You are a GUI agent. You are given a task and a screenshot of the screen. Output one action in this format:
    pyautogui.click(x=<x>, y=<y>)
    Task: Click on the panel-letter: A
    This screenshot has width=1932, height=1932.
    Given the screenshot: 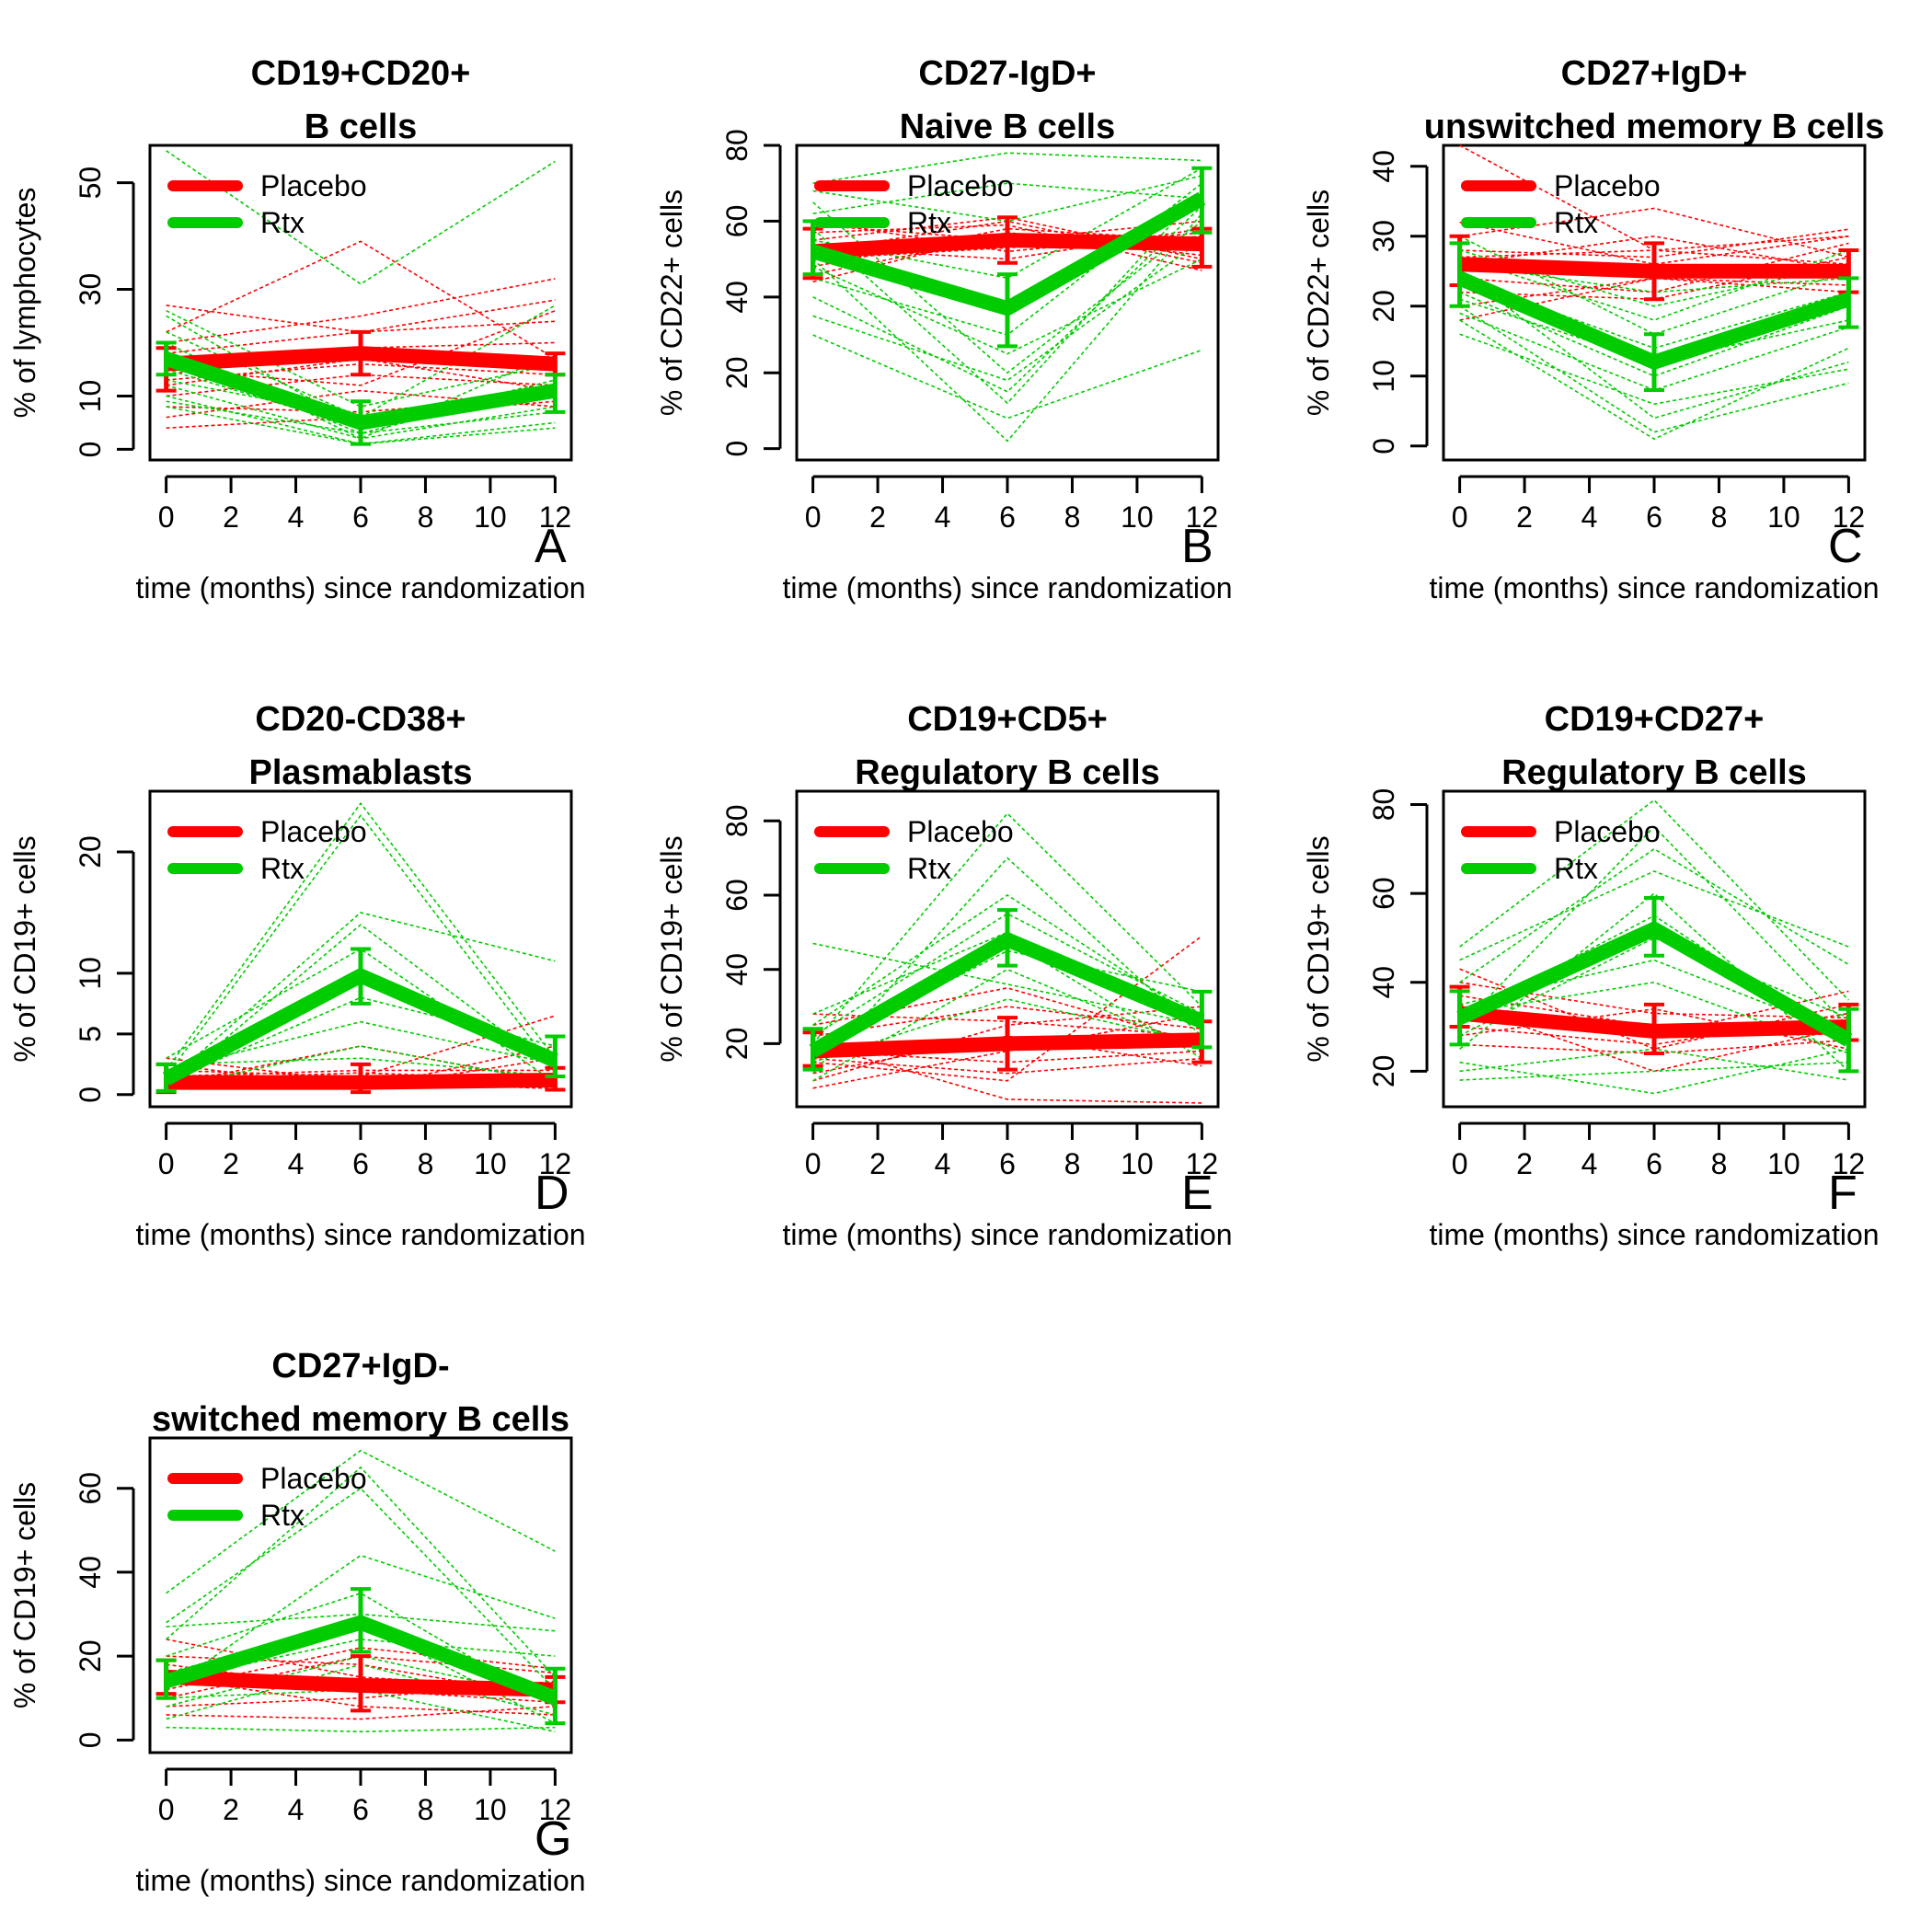 What is the action you would take?
    pyautogui.click(x=551, y=546)
    